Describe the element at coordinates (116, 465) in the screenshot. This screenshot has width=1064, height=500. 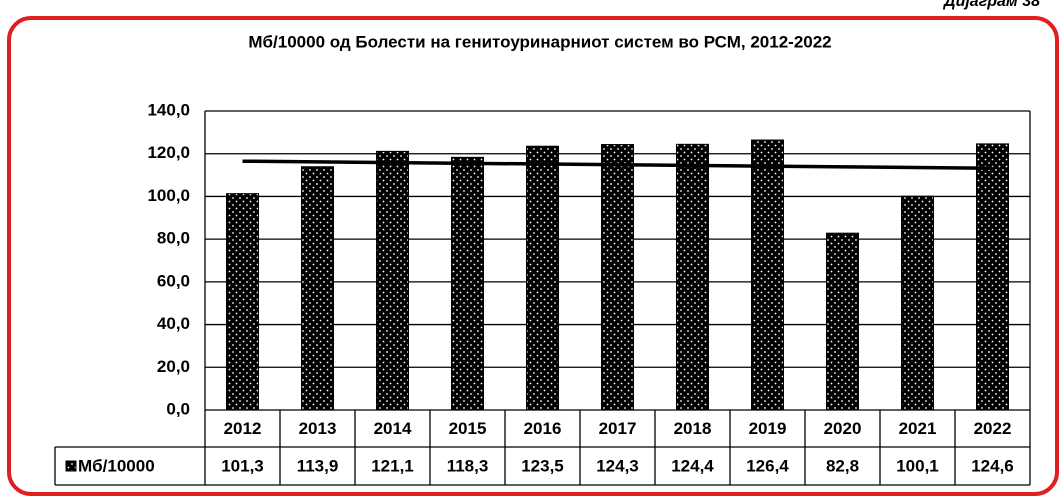
I see `legend-label: Мб/10000` at that location.